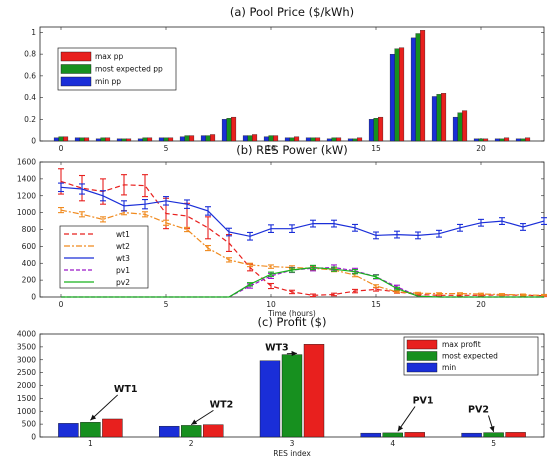  I want to click on x-tick-label: 3, so click(292, 443).